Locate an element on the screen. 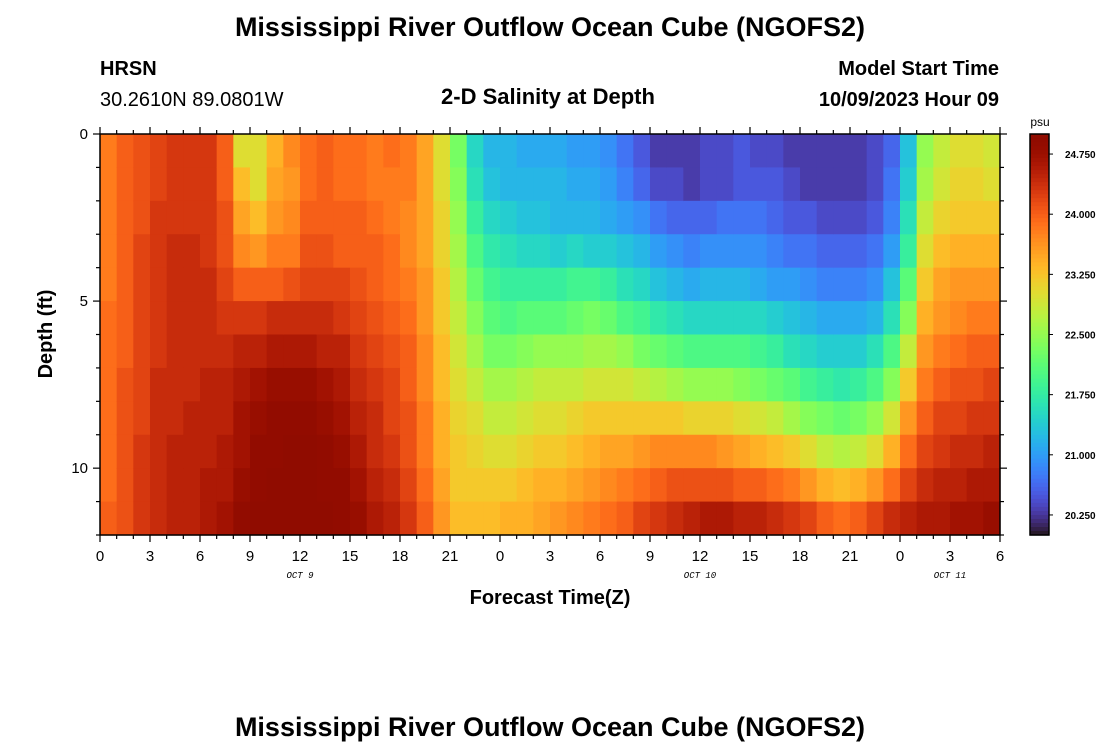  x-tick-label: 0 is located at coordinates (900, 556).